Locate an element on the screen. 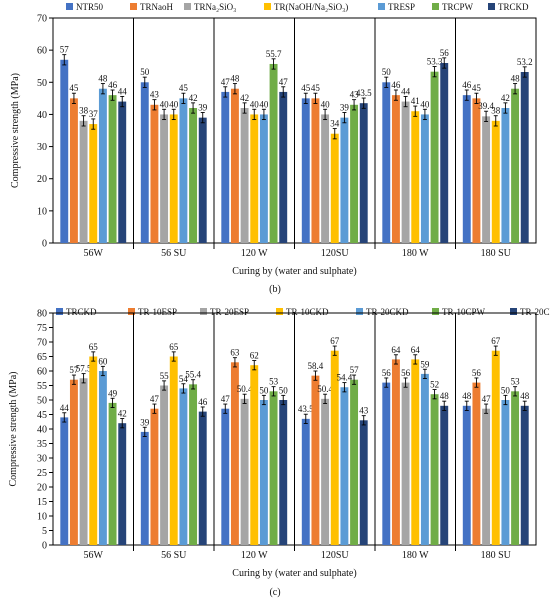 This screenshot has height=601, width=550. data-label: 43 is located at coordinates (155, 95).